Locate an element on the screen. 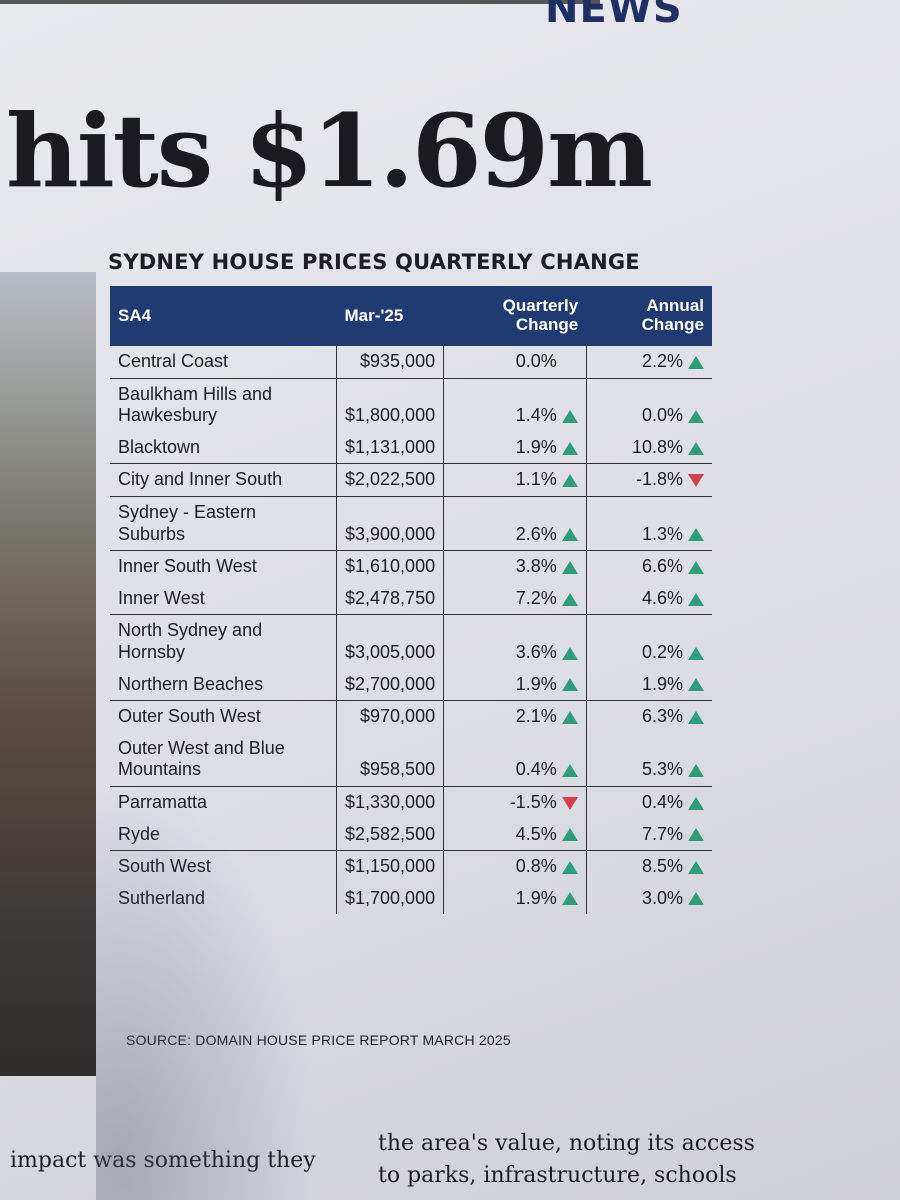 This screenshot has width=900, height=1200. cell-text: 2.2% is located at coordinates (662, 361).